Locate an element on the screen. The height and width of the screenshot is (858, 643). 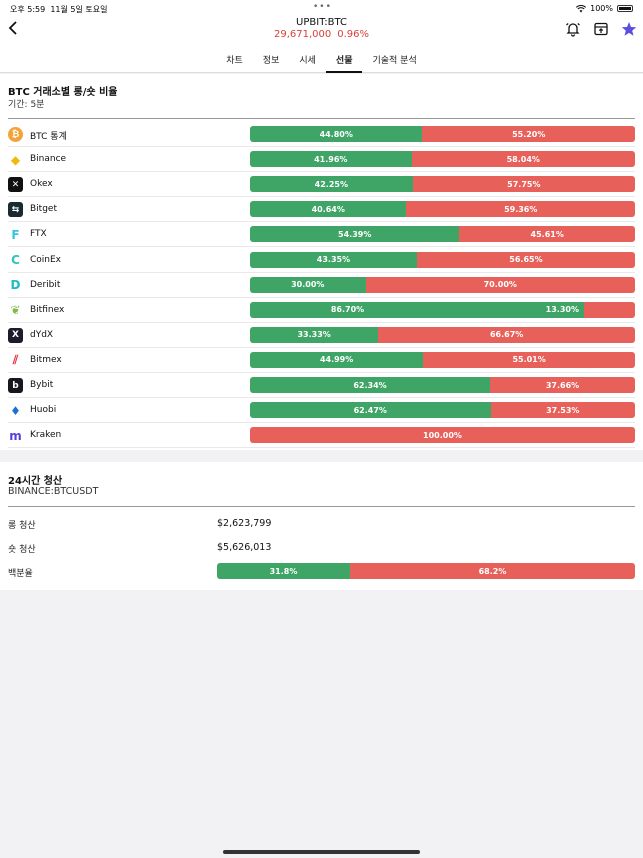
long-short-bar: 44.80% 55.20% is located at coordinates (442, 134).